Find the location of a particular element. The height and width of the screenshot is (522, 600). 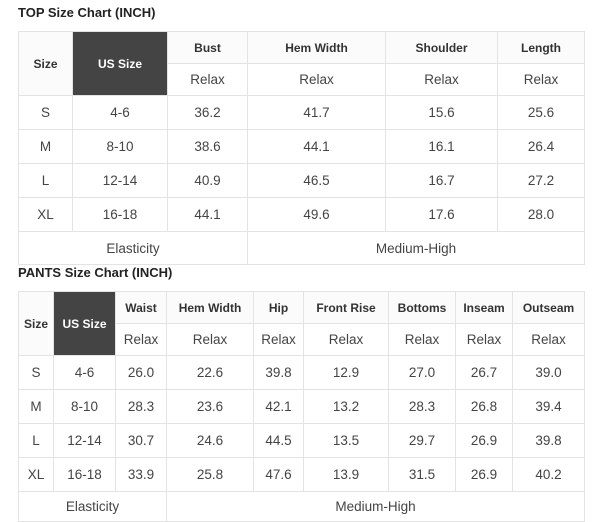

table-cell: 26.7 is located at coordinates (484, 372).